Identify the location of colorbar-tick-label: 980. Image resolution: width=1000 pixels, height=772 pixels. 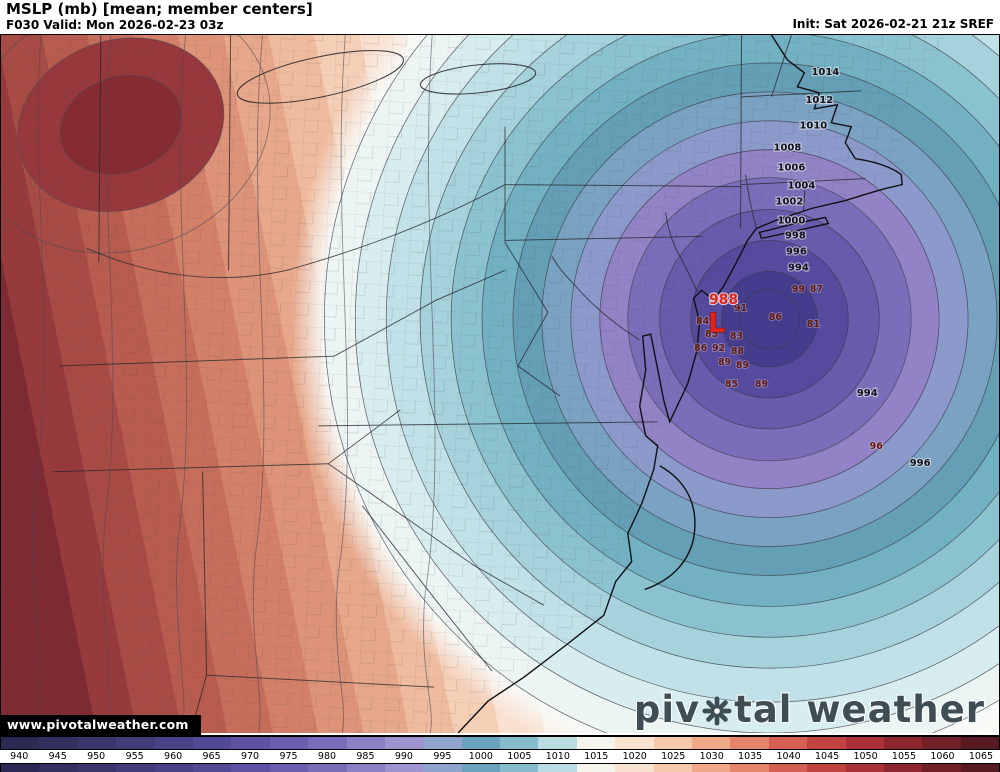
(327, 756).